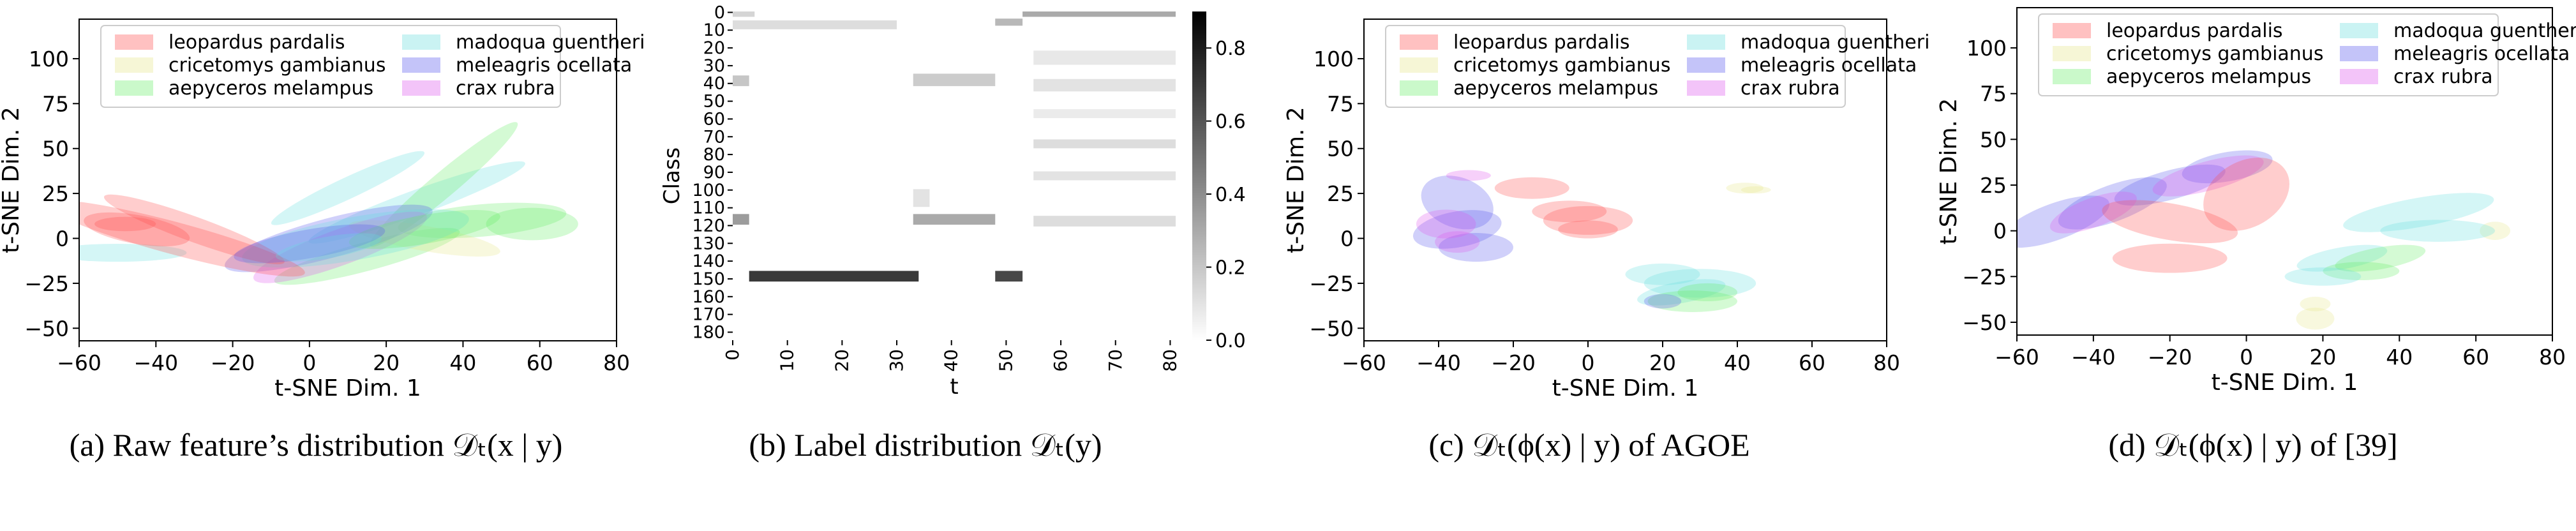 The height and width of the screenshot is (531, 2576). What do you see at coordinates (1230, 341) in the screenshot?
I see `colorbar-tick-label: 0.0` at bounding box center [1230, 341].